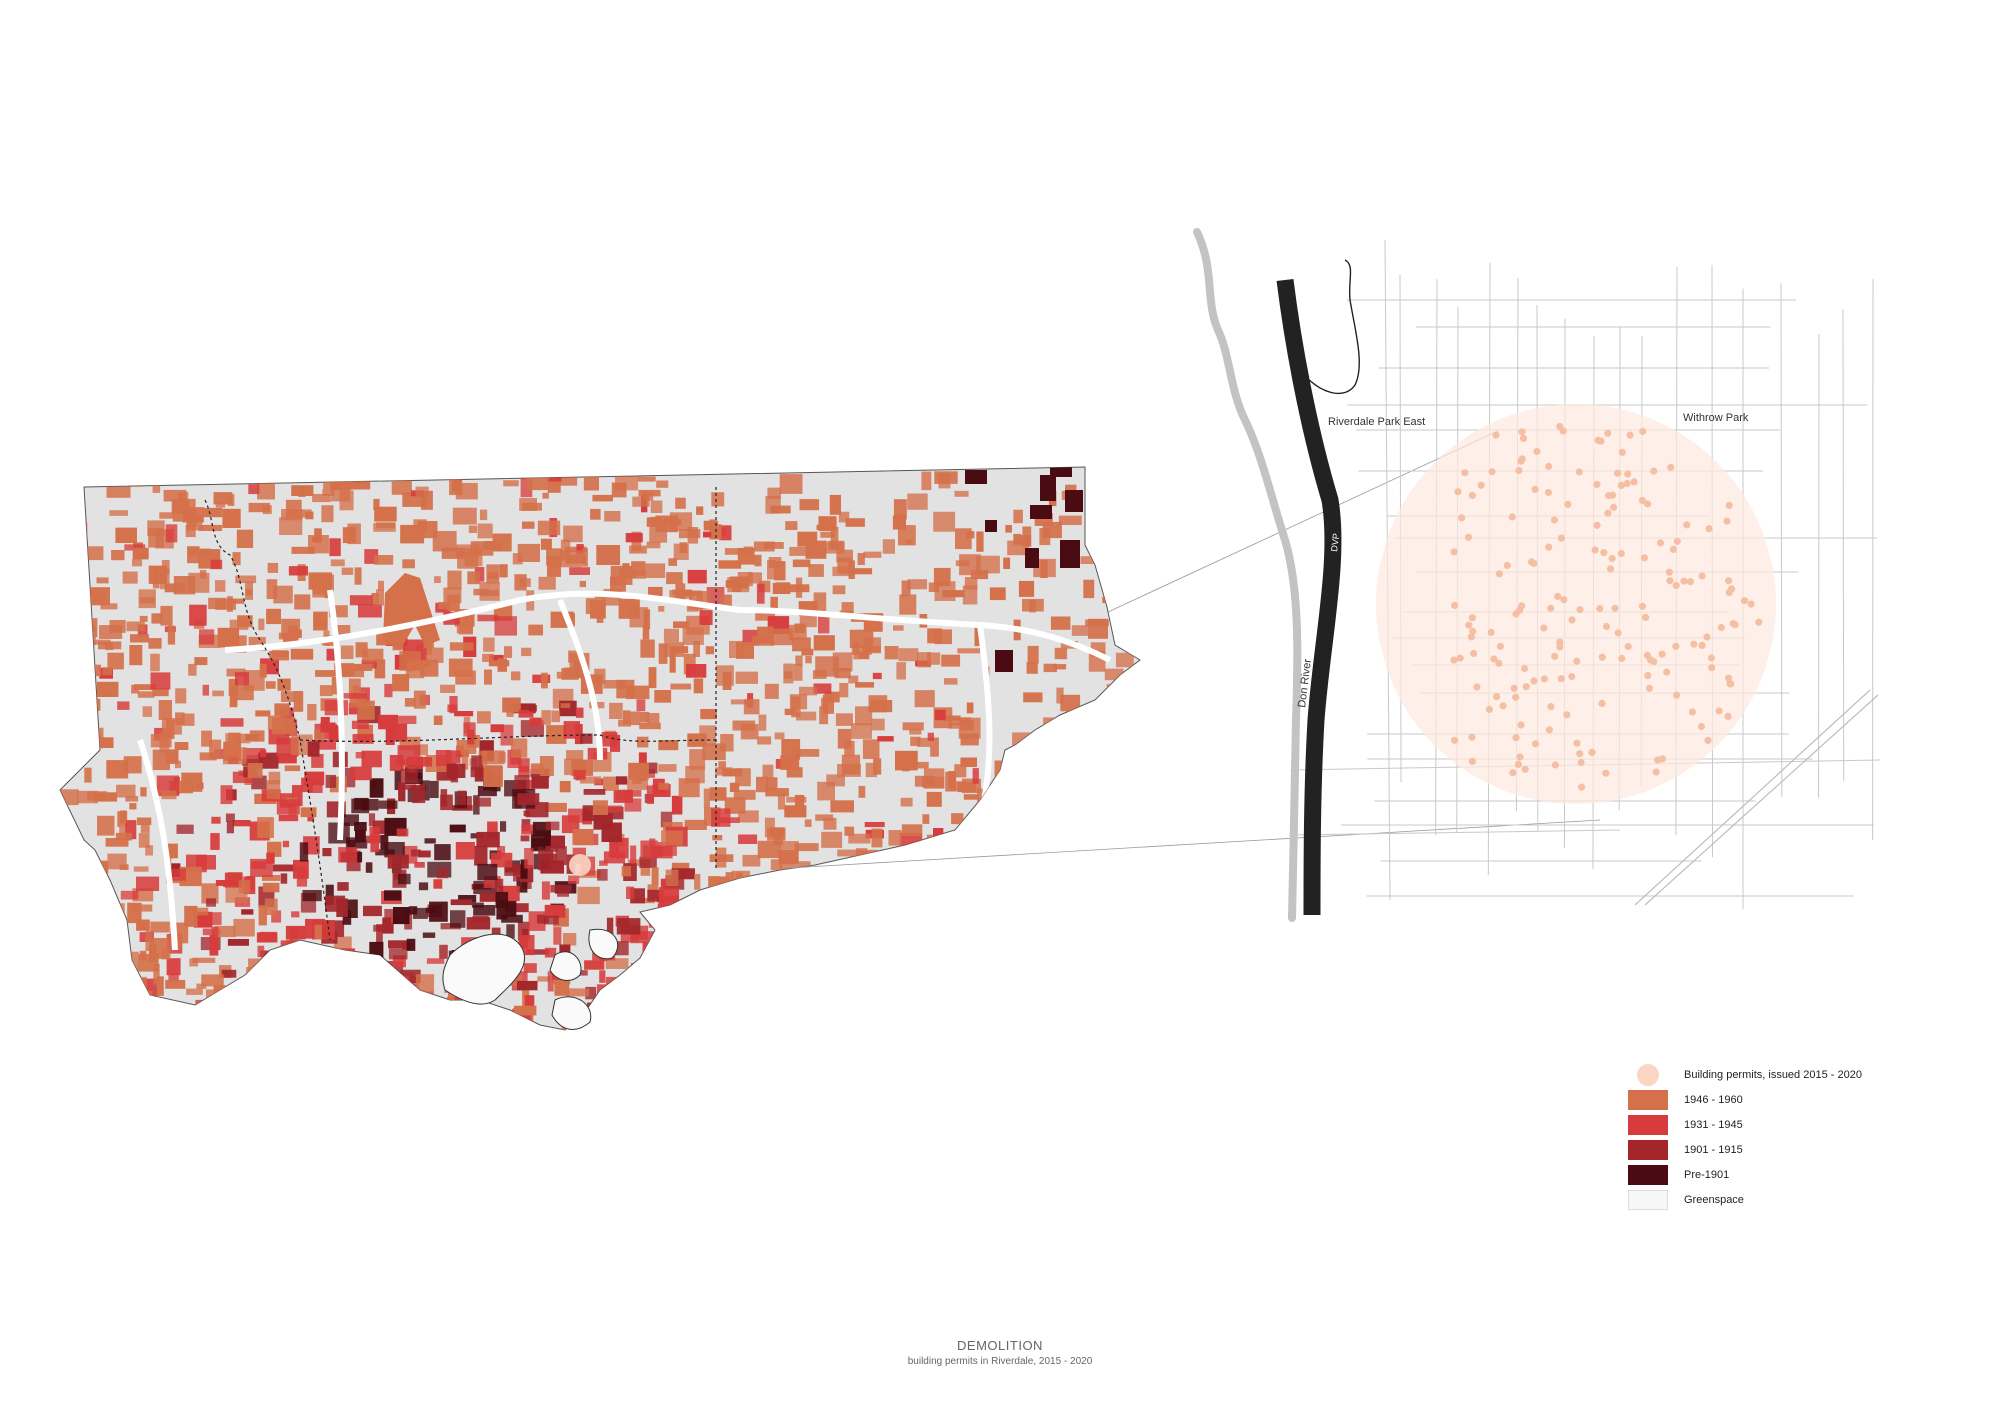  Describe the element at coordinates (1648, 1124) in the screenshot. I see `legend-swatch` at that location.